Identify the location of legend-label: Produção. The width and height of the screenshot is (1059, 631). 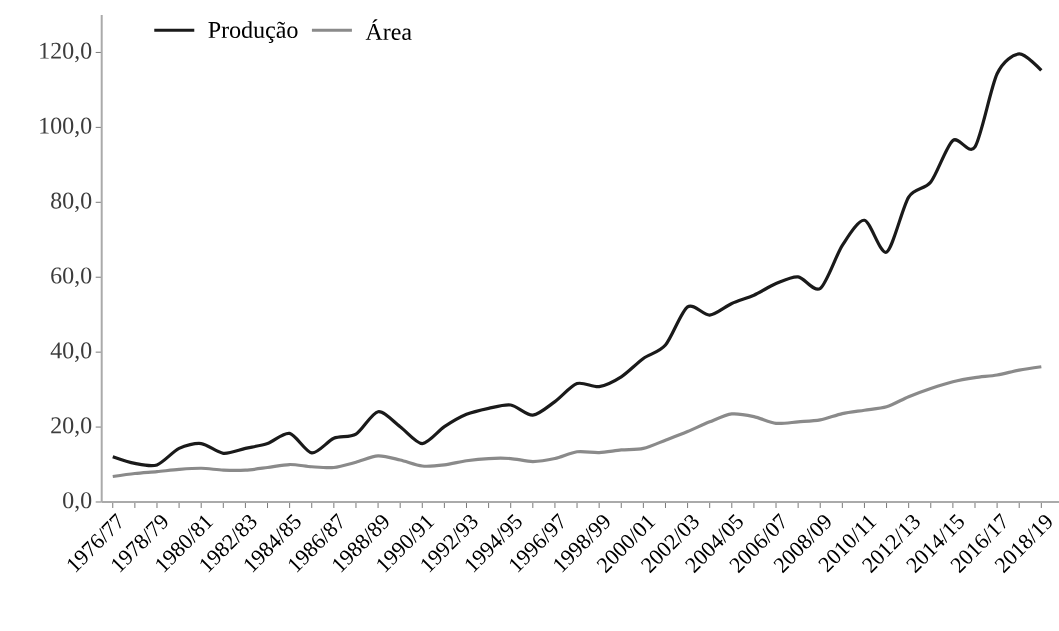
(253, 32).